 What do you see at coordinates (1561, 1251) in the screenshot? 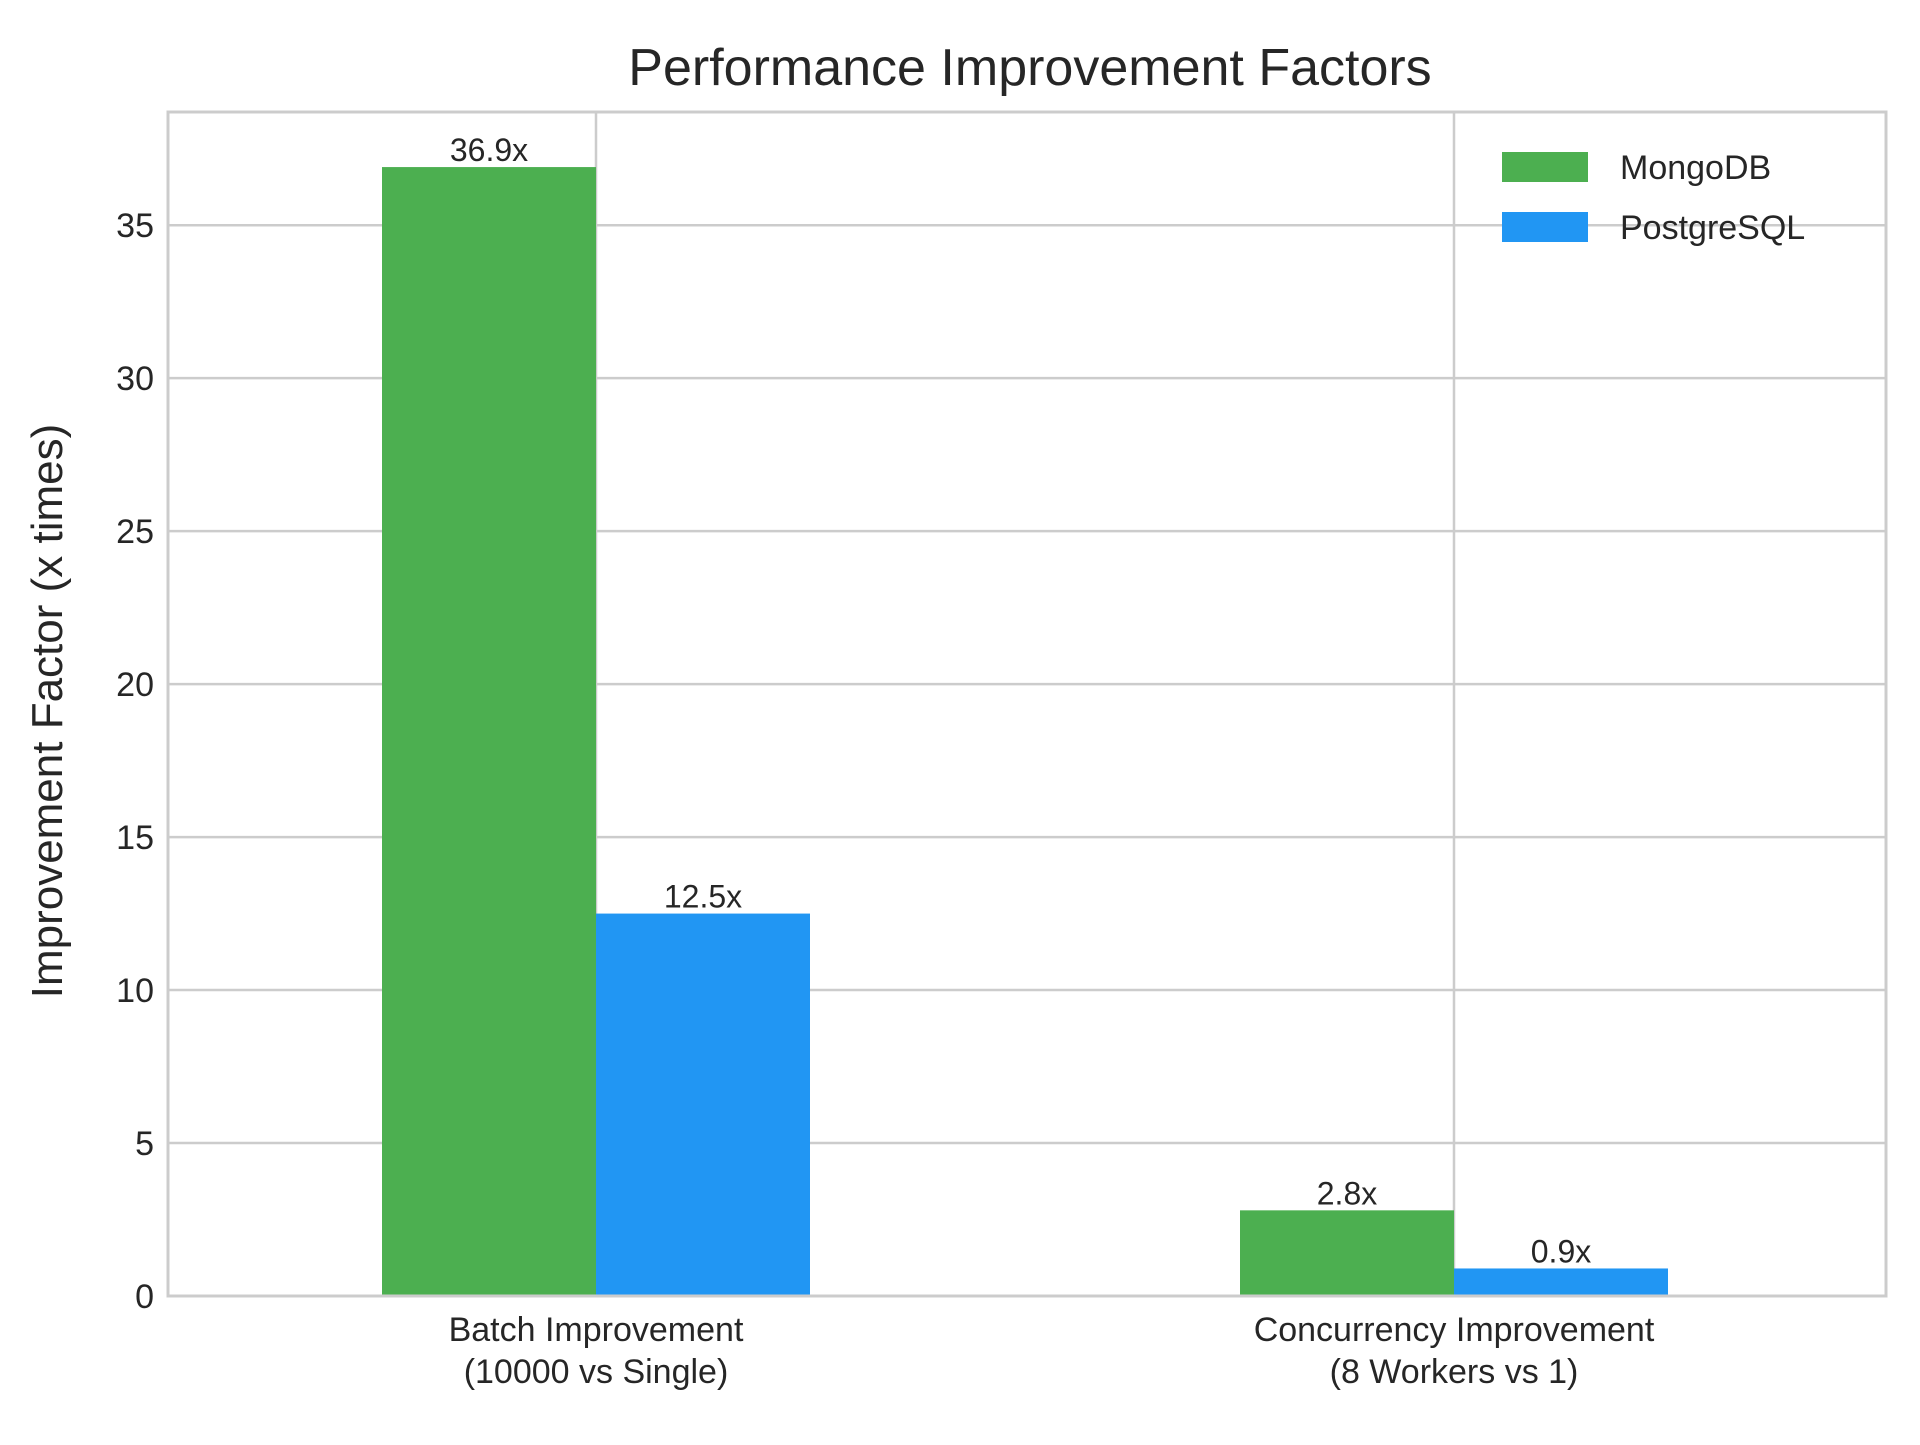
I see `bar-value-label: 0.9x` at bounding box center [1561, 1251].